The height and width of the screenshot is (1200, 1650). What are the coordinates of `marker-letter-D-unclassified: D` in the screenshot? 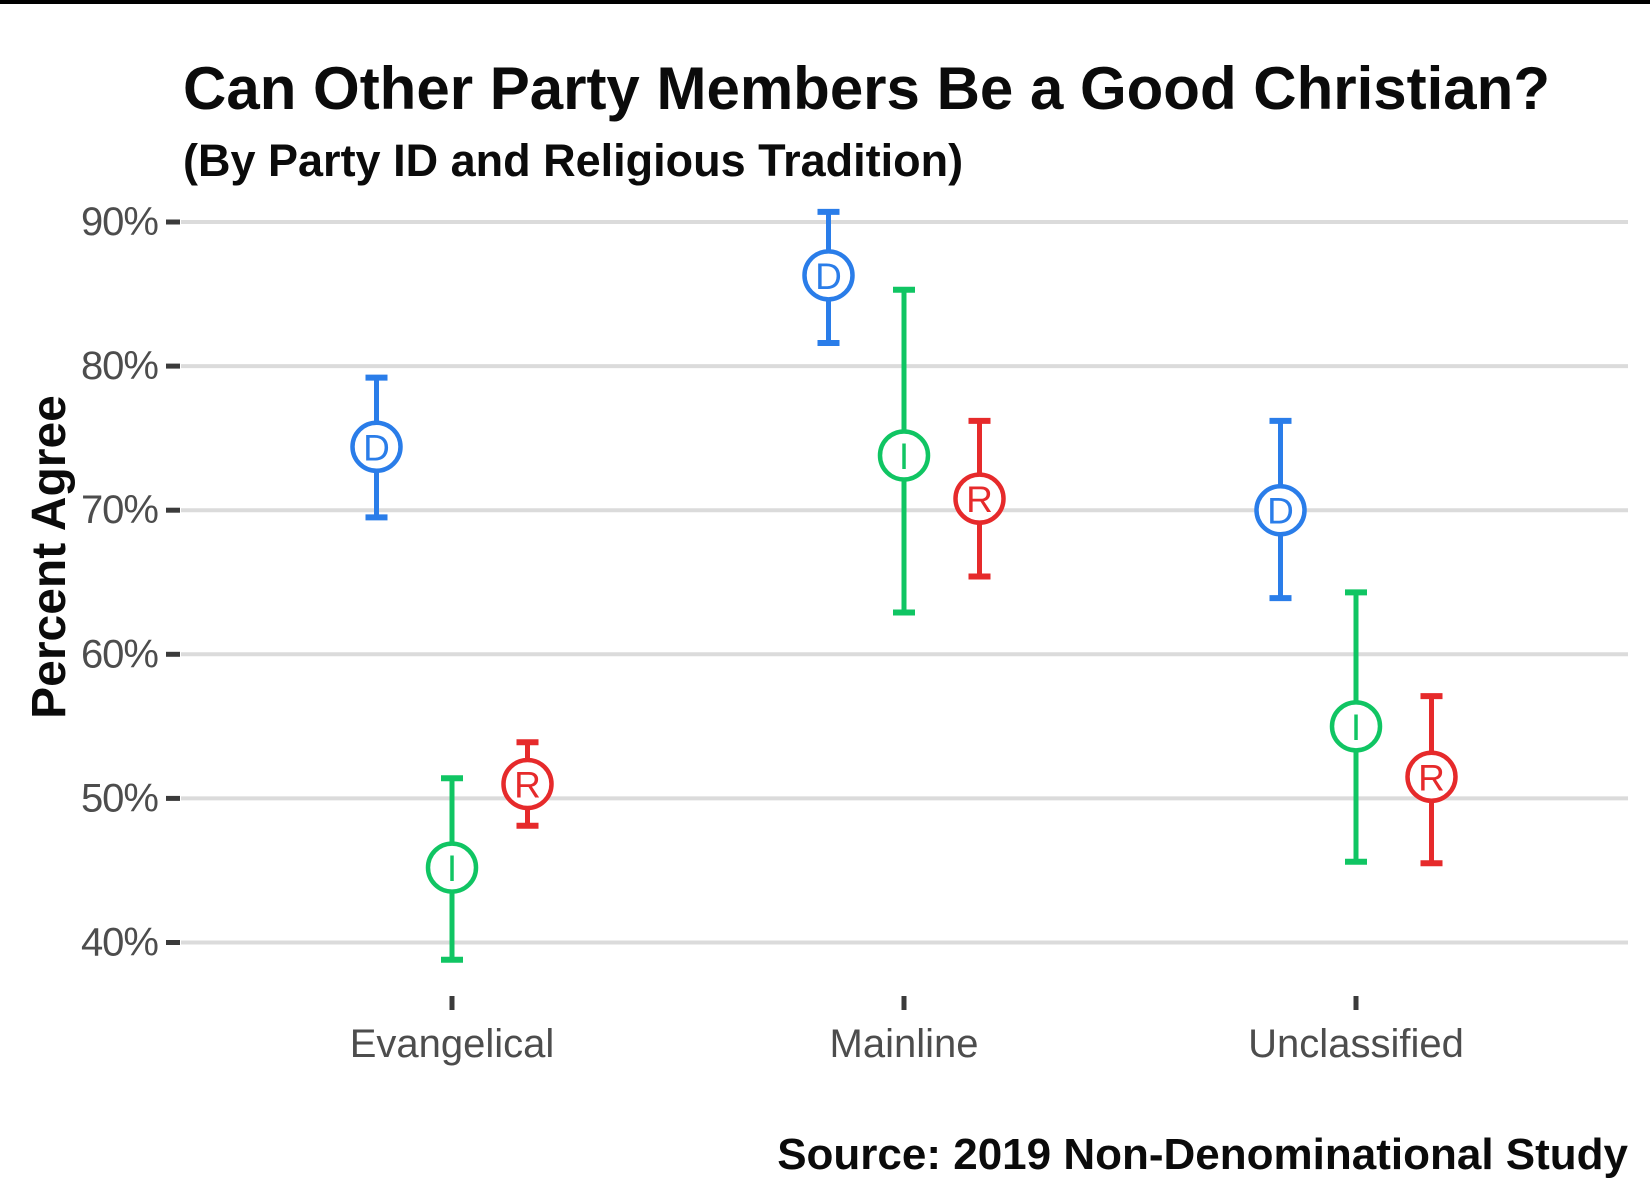 It's located at (1280, 511).